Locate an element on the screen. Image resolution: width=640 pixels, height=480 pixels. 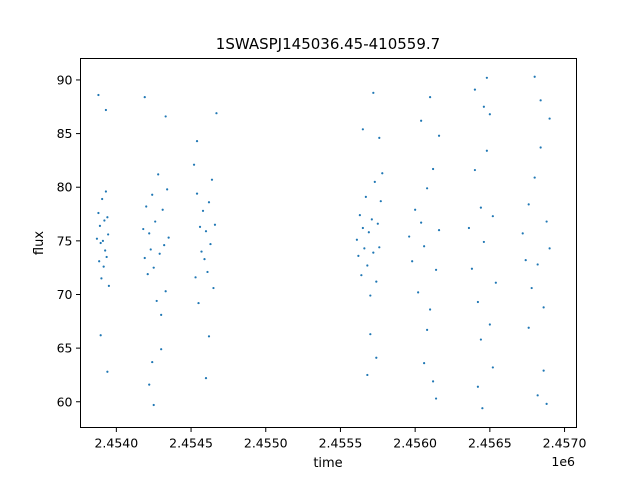
y-tick-label: 60 is located at coordinates (65, 401).